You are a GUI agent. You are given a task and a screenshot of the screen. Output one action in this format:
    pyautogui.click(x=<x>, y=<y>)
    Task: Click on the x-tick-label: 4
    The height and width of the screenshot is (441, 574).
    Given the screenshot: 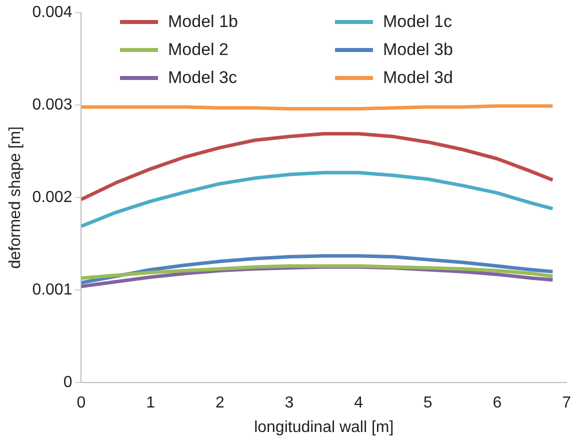 What is the action you would take?
    pyautogui.click(x=359, y=403)
    